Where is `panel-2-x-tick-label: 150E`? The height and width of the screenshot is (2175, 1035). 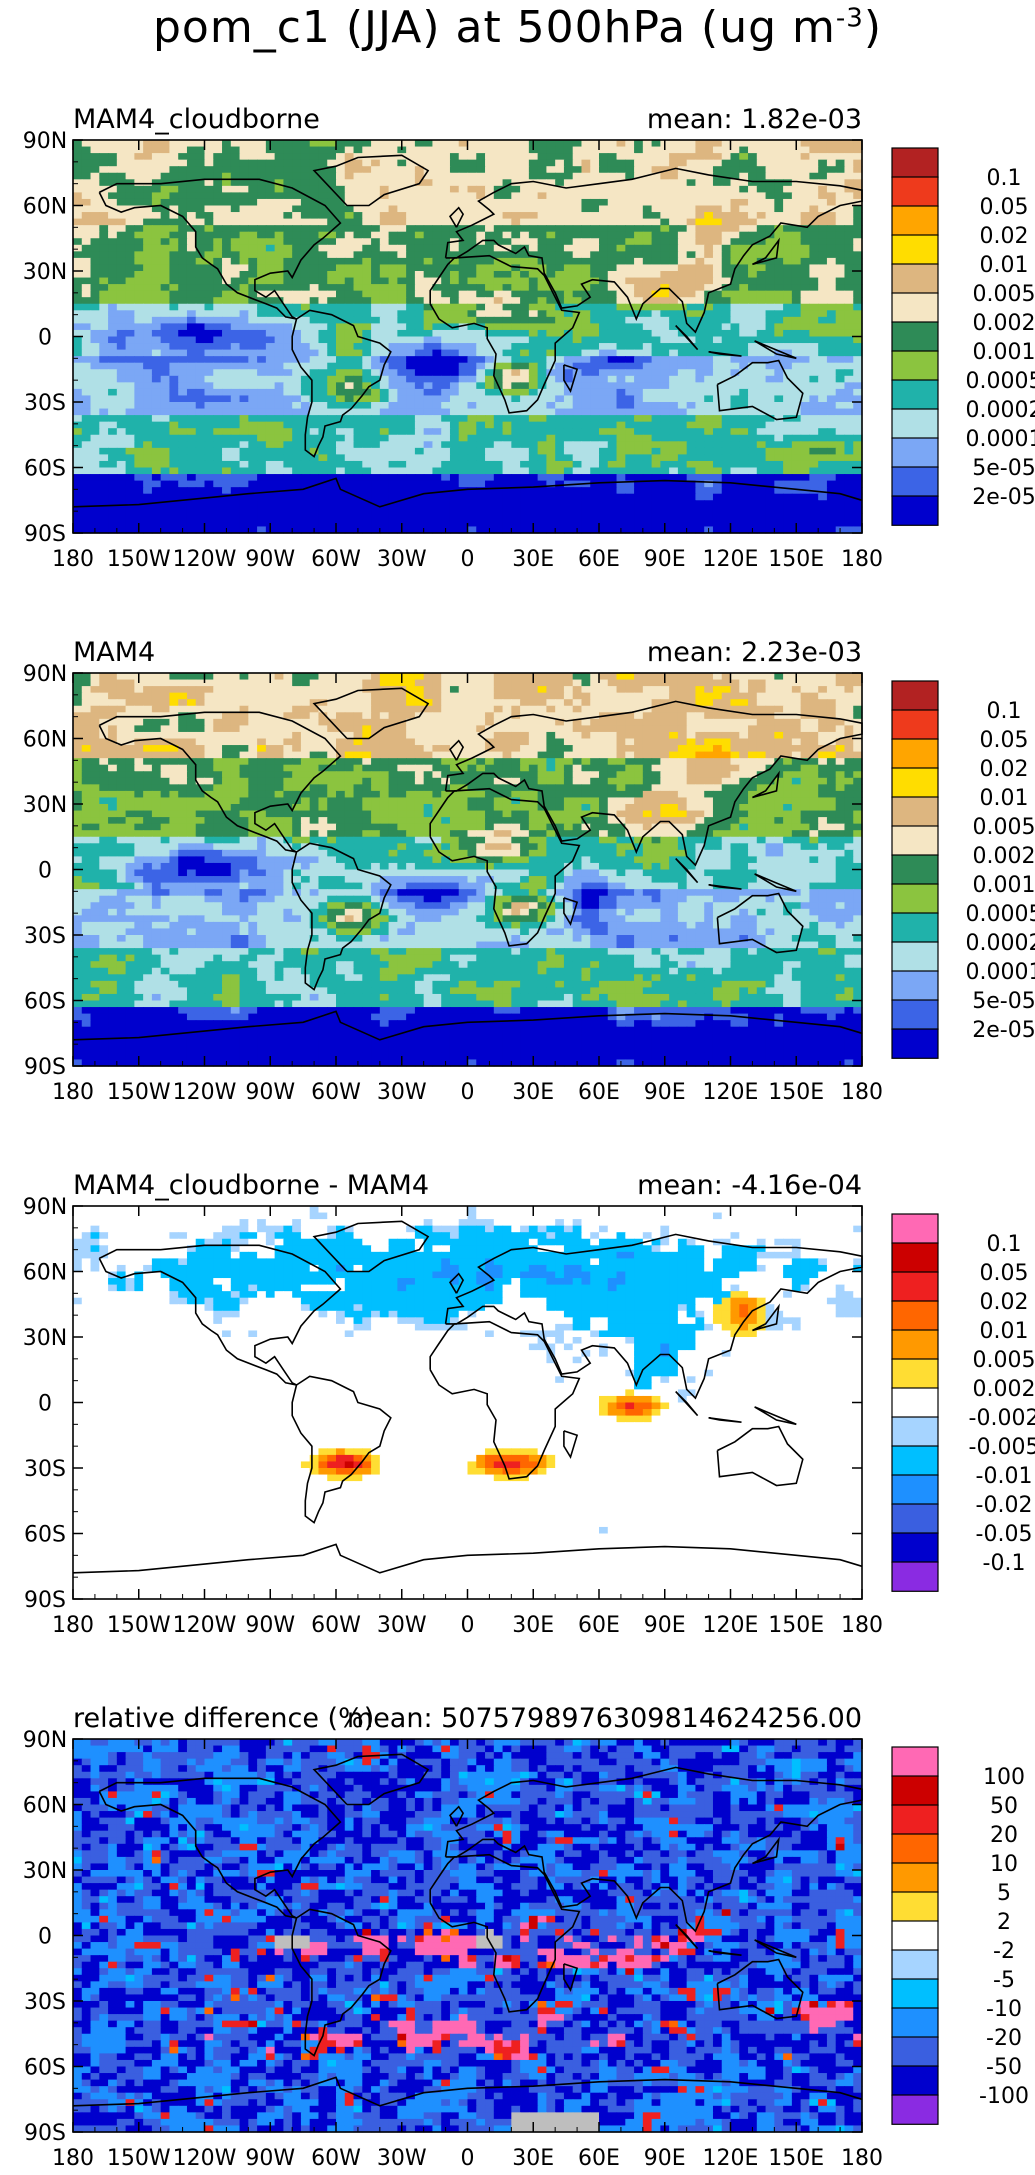
panel-2-x-tick-label: 150E is located at coordinates (796, 1092).